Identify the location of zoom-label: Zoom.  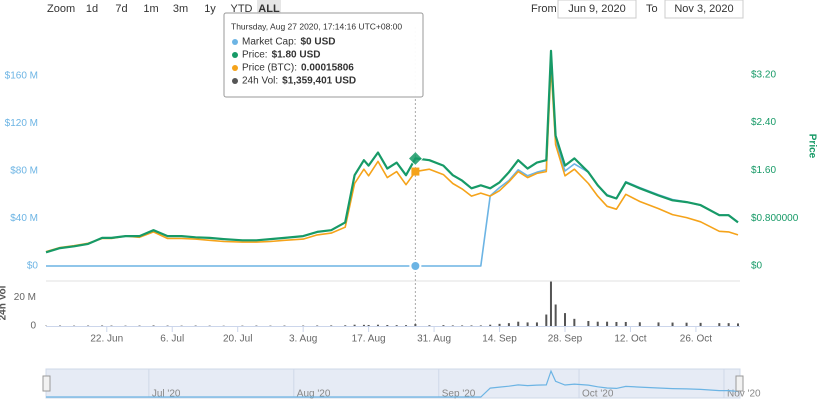
(61, 9).